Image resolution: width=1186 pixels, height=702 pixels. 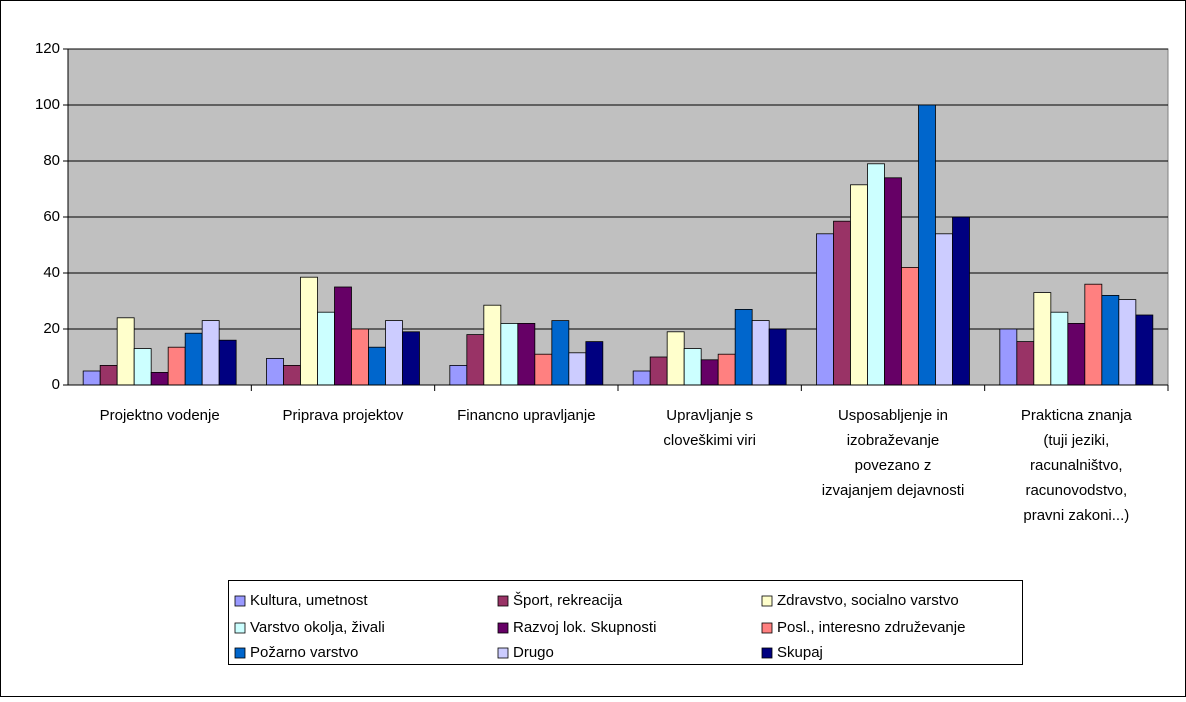 What do you see at coordinates (584, 627) in the screenshot?
I see `legend-label: Razvoj lok. Skupnosti` at bounding box center [584, 627].